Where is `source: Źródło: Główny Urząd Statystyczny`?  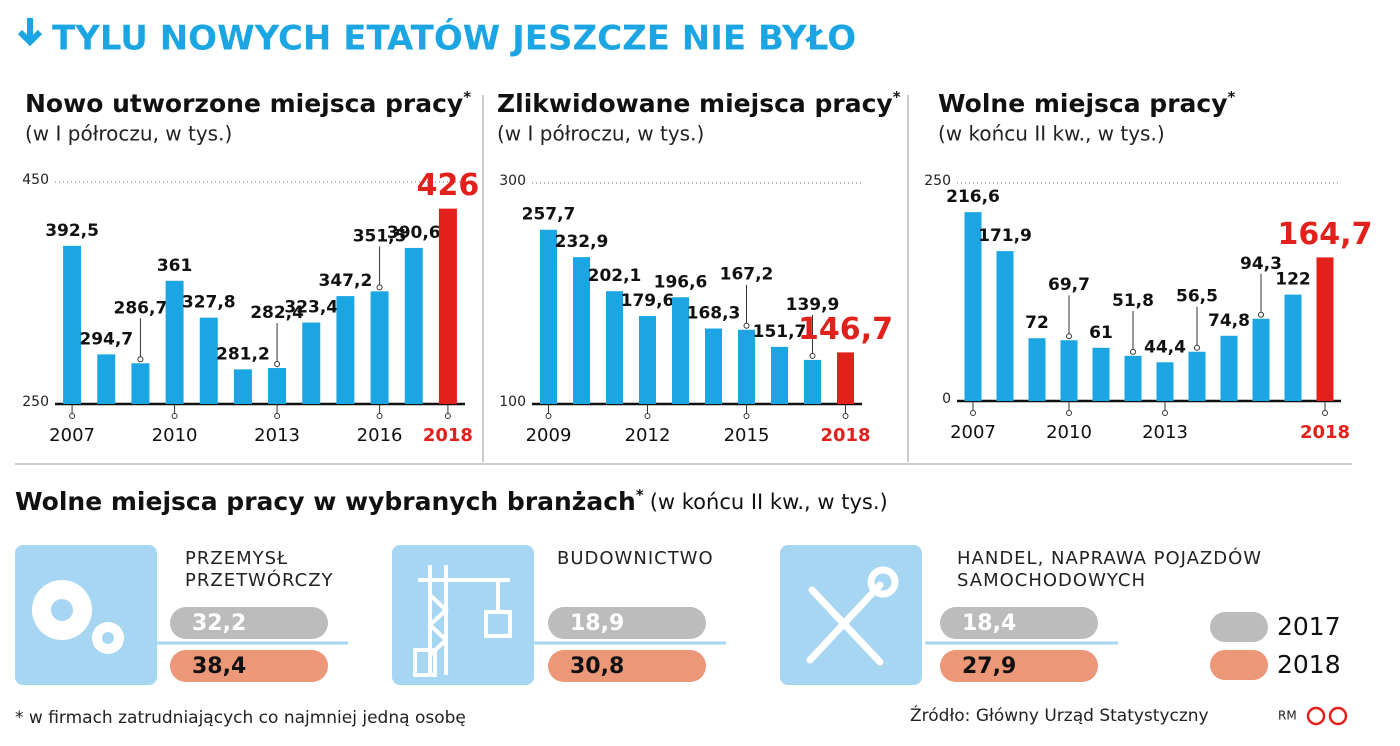
source: Źródło: Główny Urząd Statystyczny is located at coordinates (1059, 715).